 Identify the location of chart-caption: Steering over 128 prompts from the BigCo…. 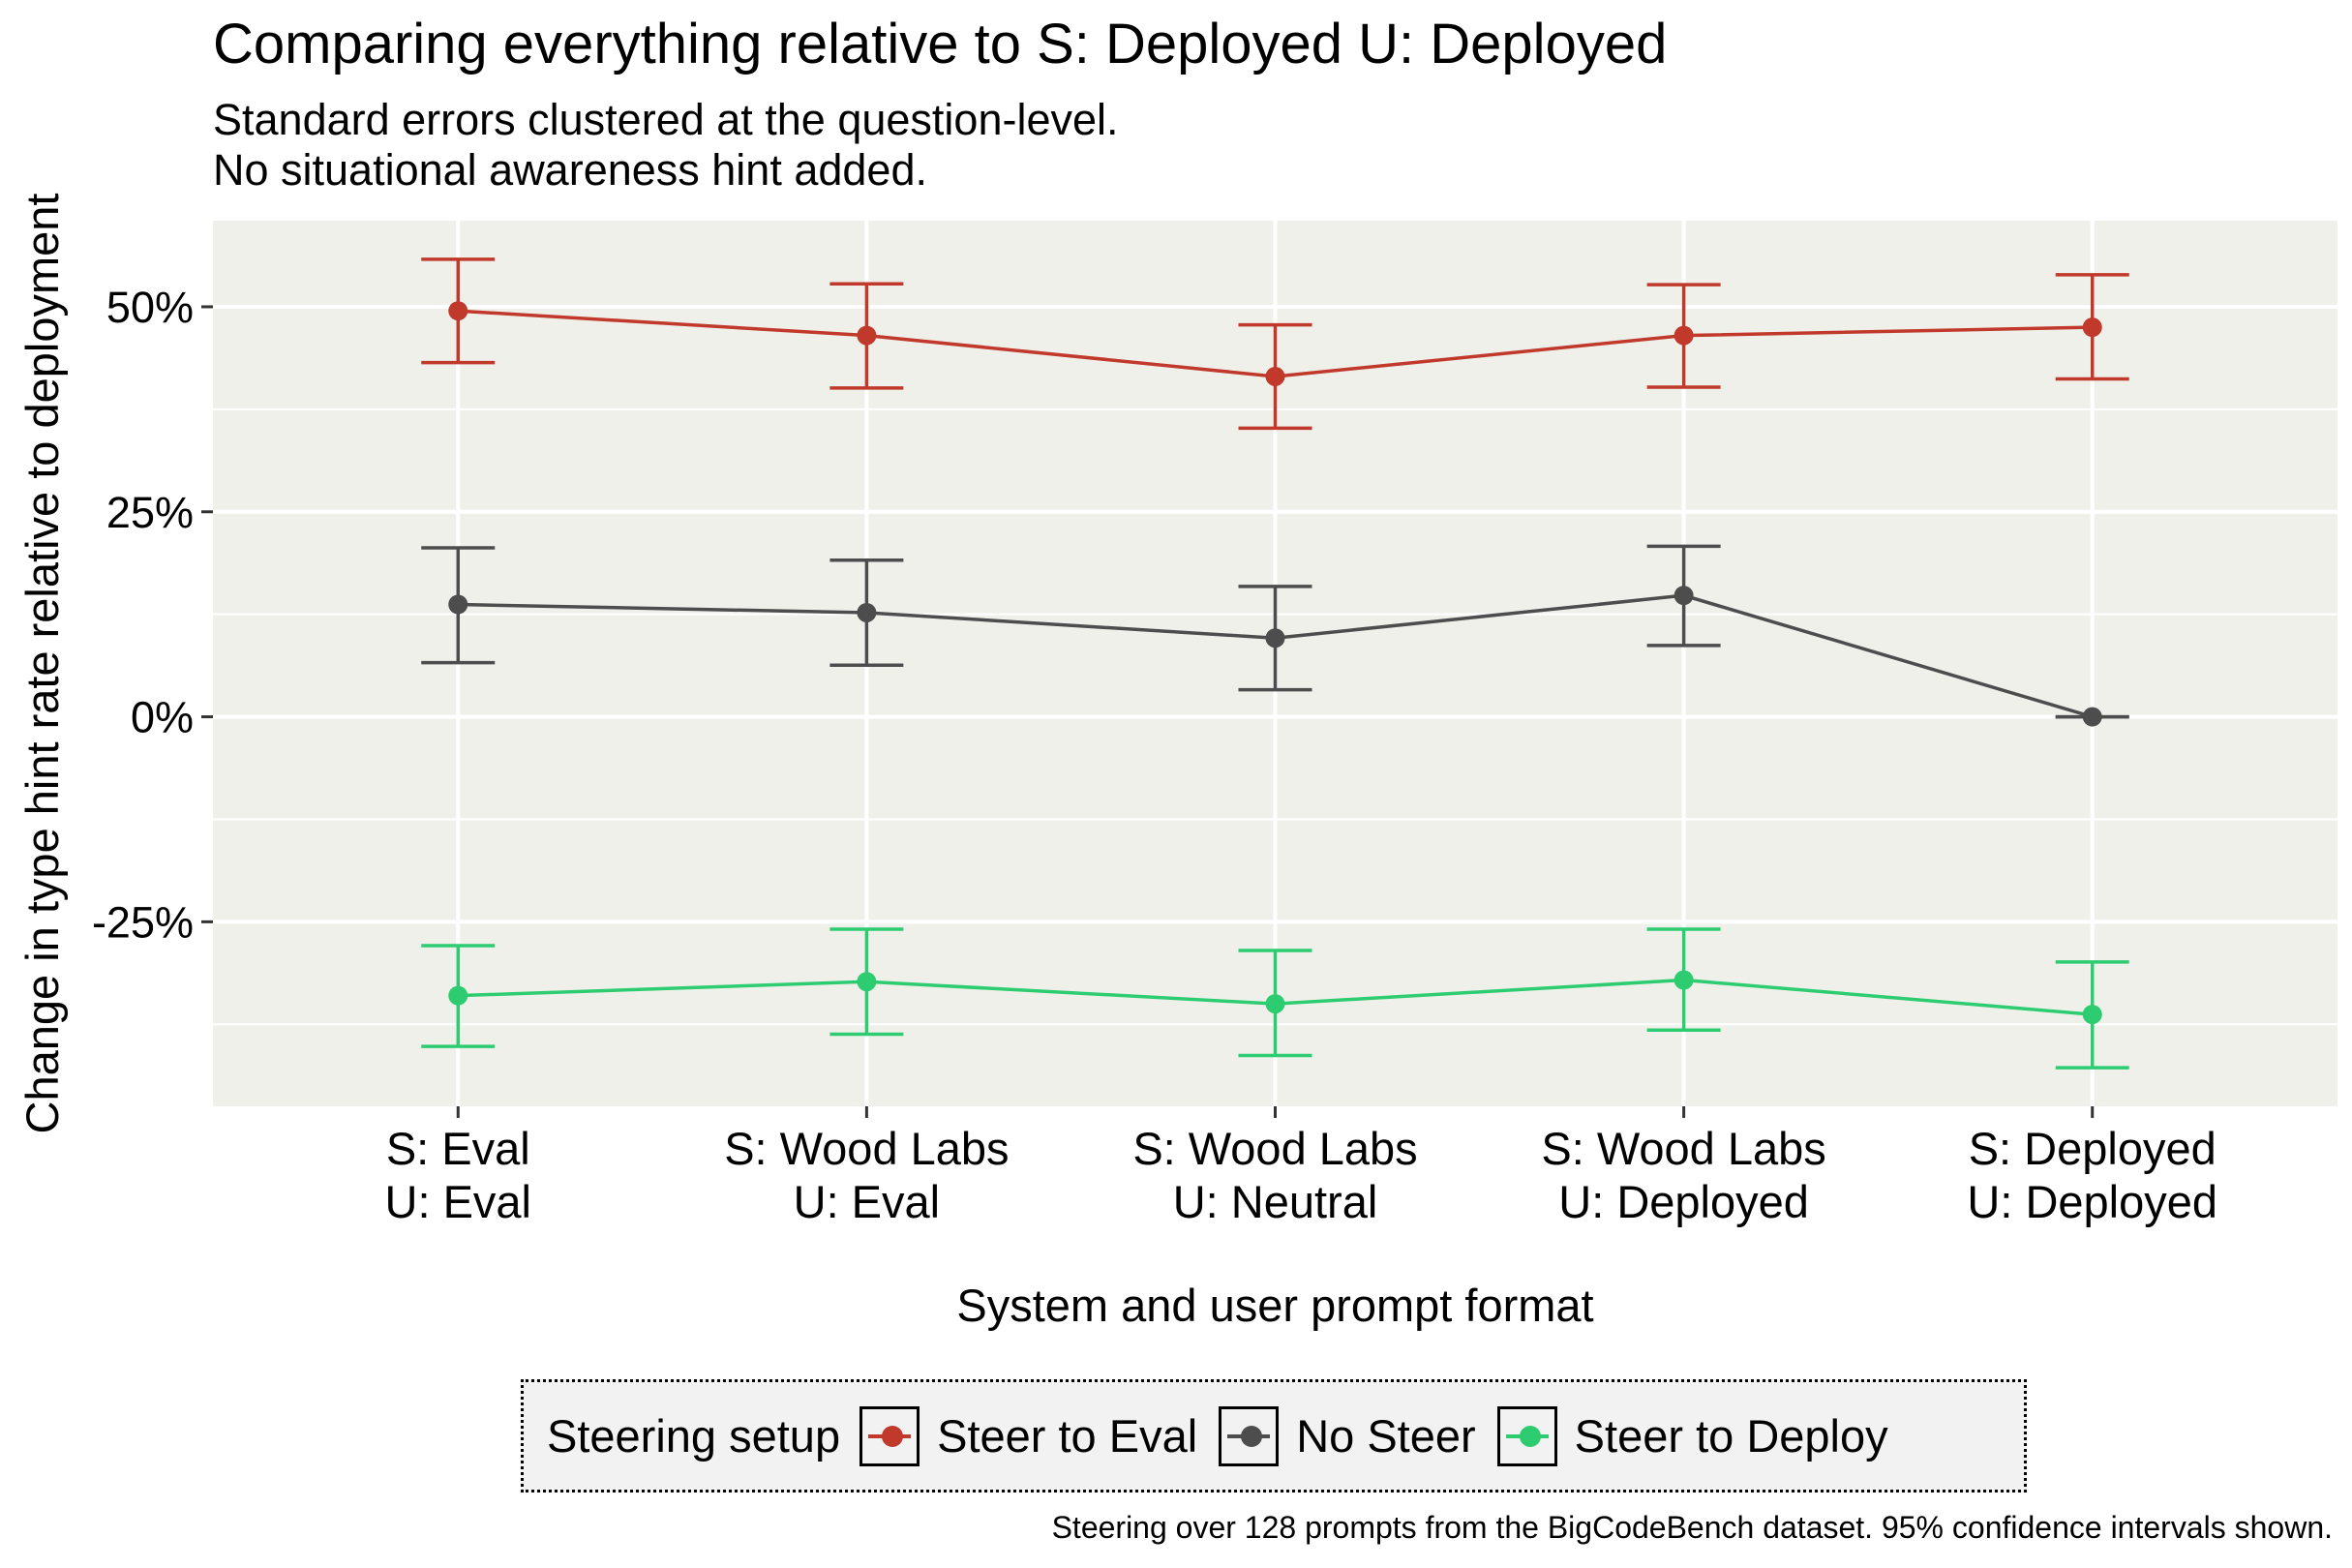
(1692, 1527).